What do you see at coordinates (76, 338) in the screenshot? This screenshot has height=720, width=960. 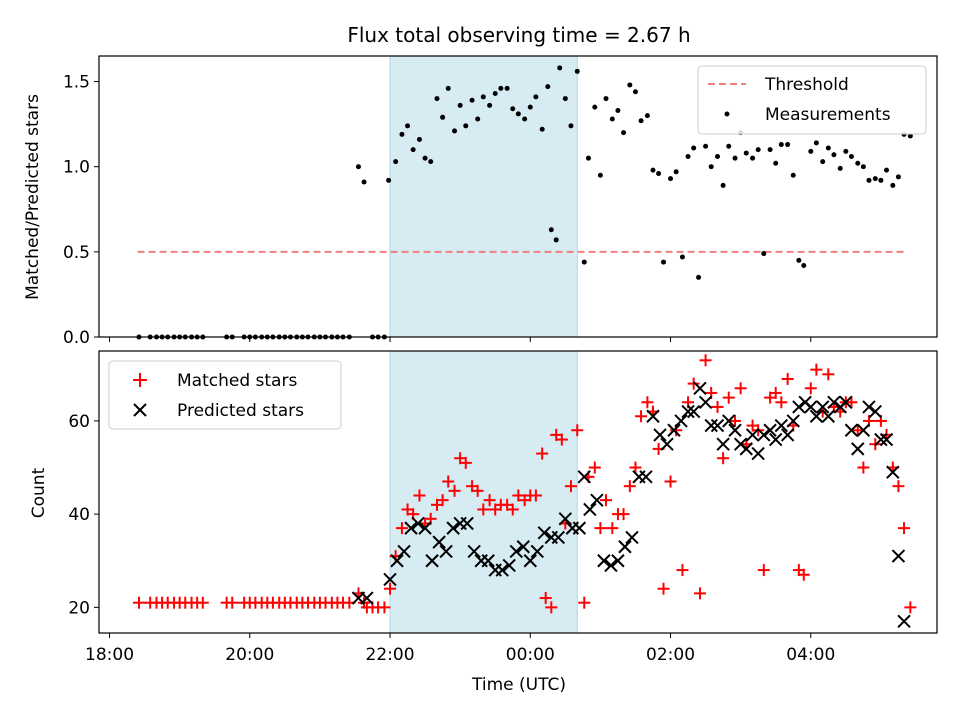 I see `top-y-tick-label: 0.0` at bounding box center [76, 338].